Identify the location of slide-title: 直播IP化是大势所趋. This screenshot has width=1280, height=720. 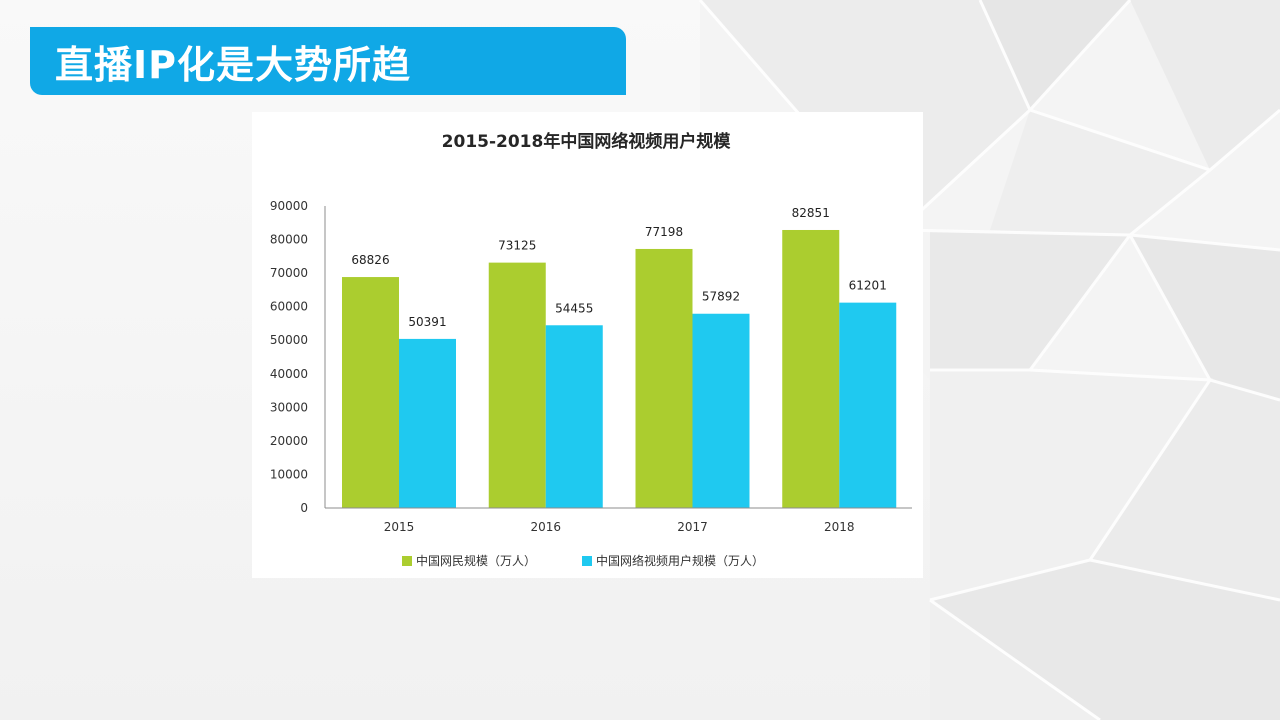
(233, 64).